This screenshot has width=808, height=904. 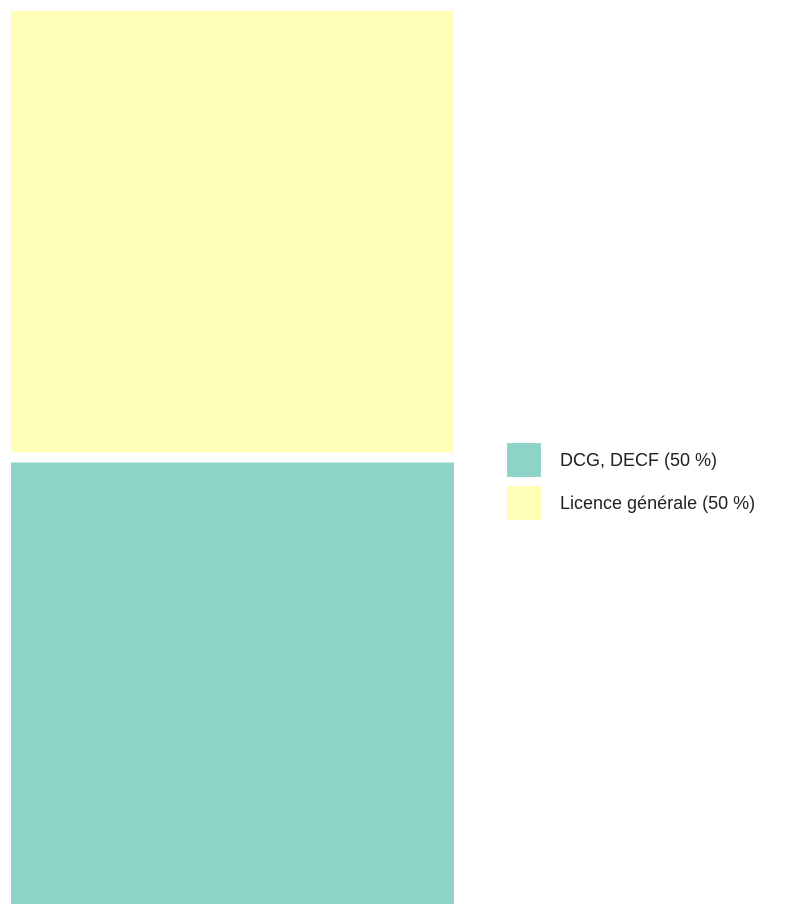 What do you see at coordinates (638, 460) in the screenshot?
I see `legend-label-0: DCG, DECF (50 %)` at bounding box center [638, 460].